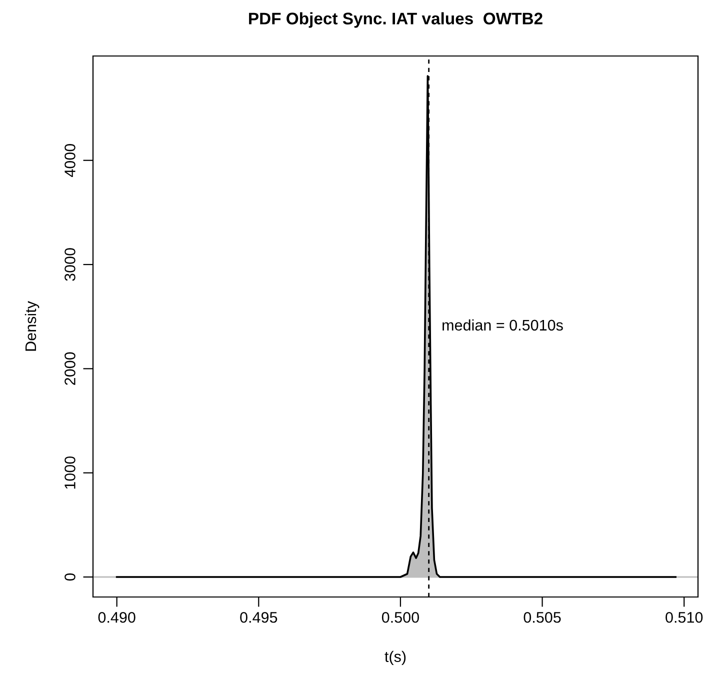  Describe the element at coordinates (542, 617) in the screenshot. I see `x-tick-label: 0.505` at that location.